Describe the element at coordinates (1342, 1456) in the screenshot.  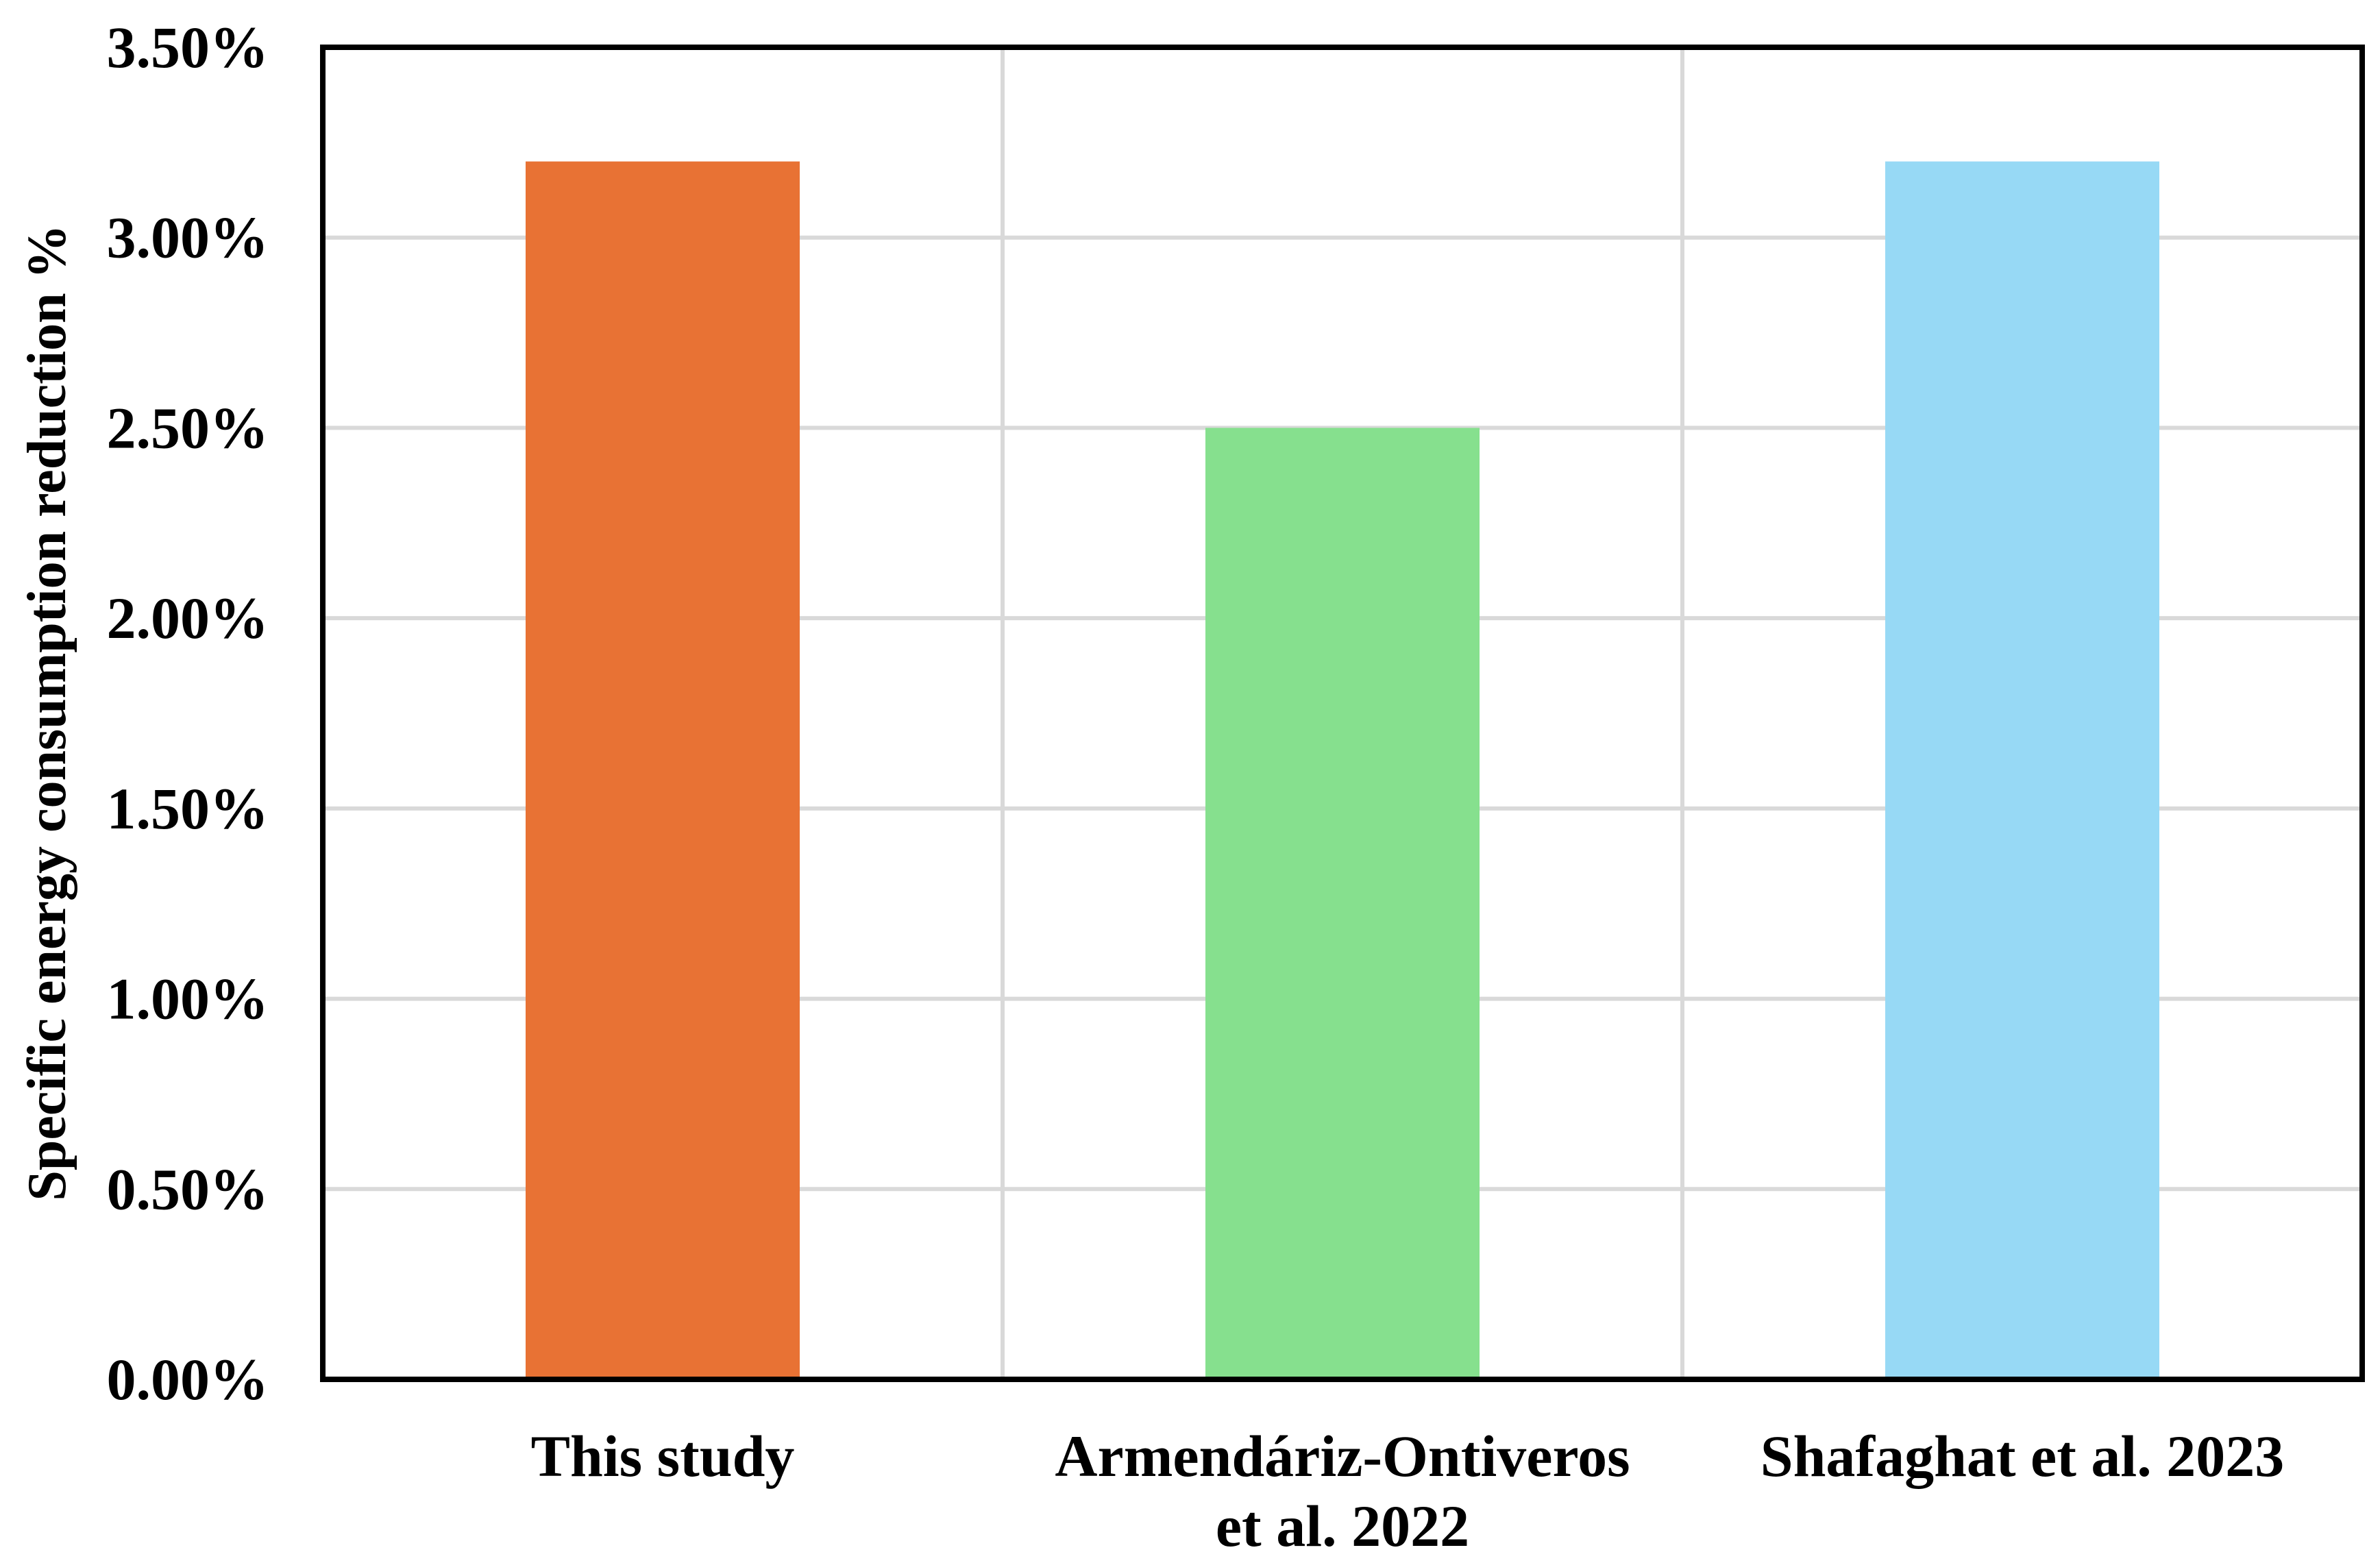
I see `x-category-label: Armendáriz-Ontiveros` at that location.